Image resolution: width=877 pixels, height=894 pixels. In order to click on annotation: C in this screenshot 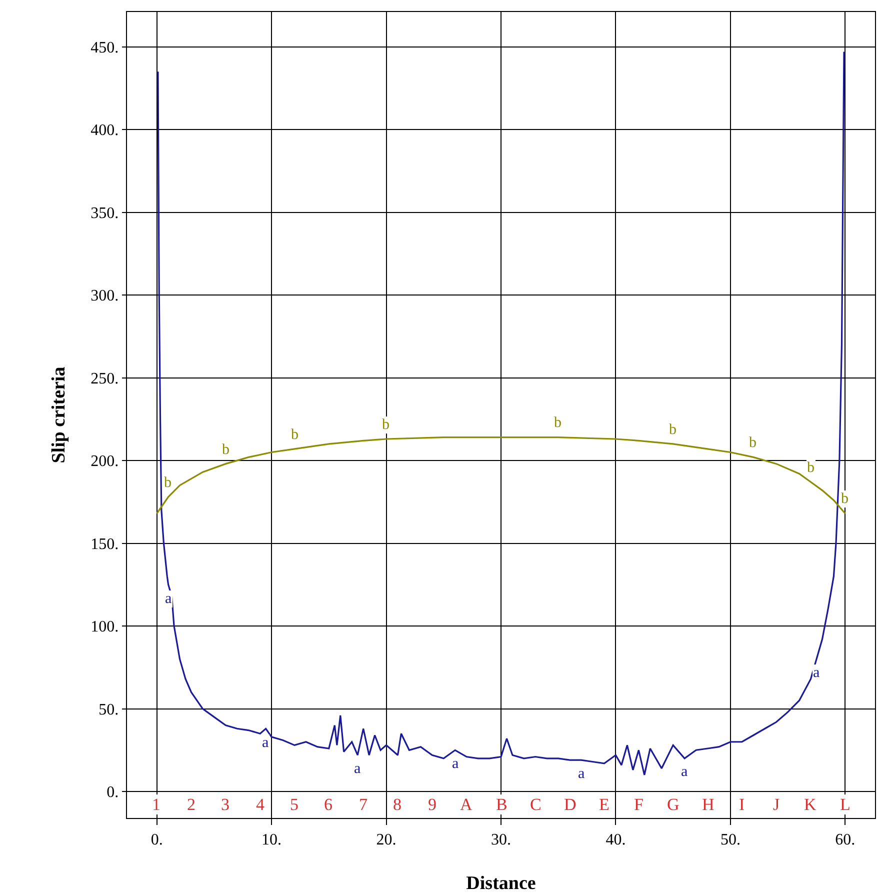, I will do `click(536, 804)`.